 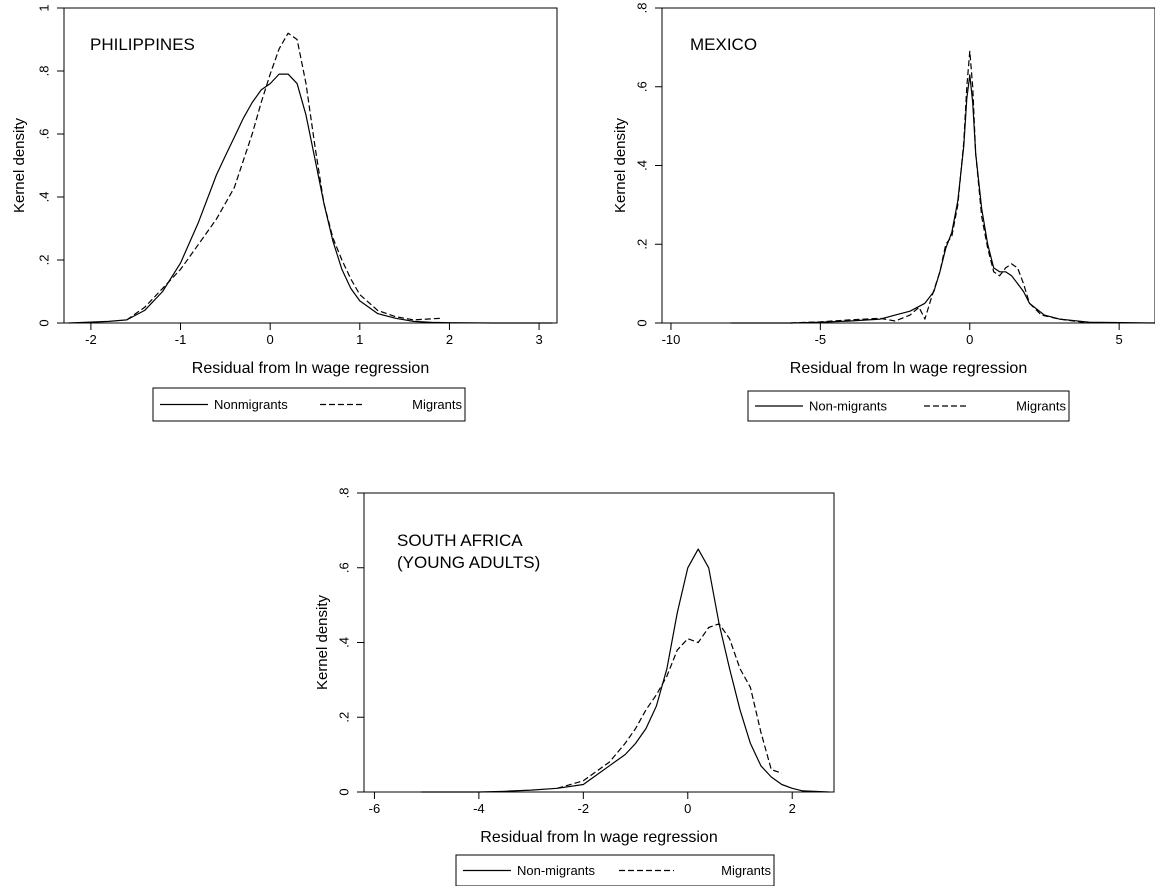 I want to click on x-tick-label: 3, so click(x=538, y=339).